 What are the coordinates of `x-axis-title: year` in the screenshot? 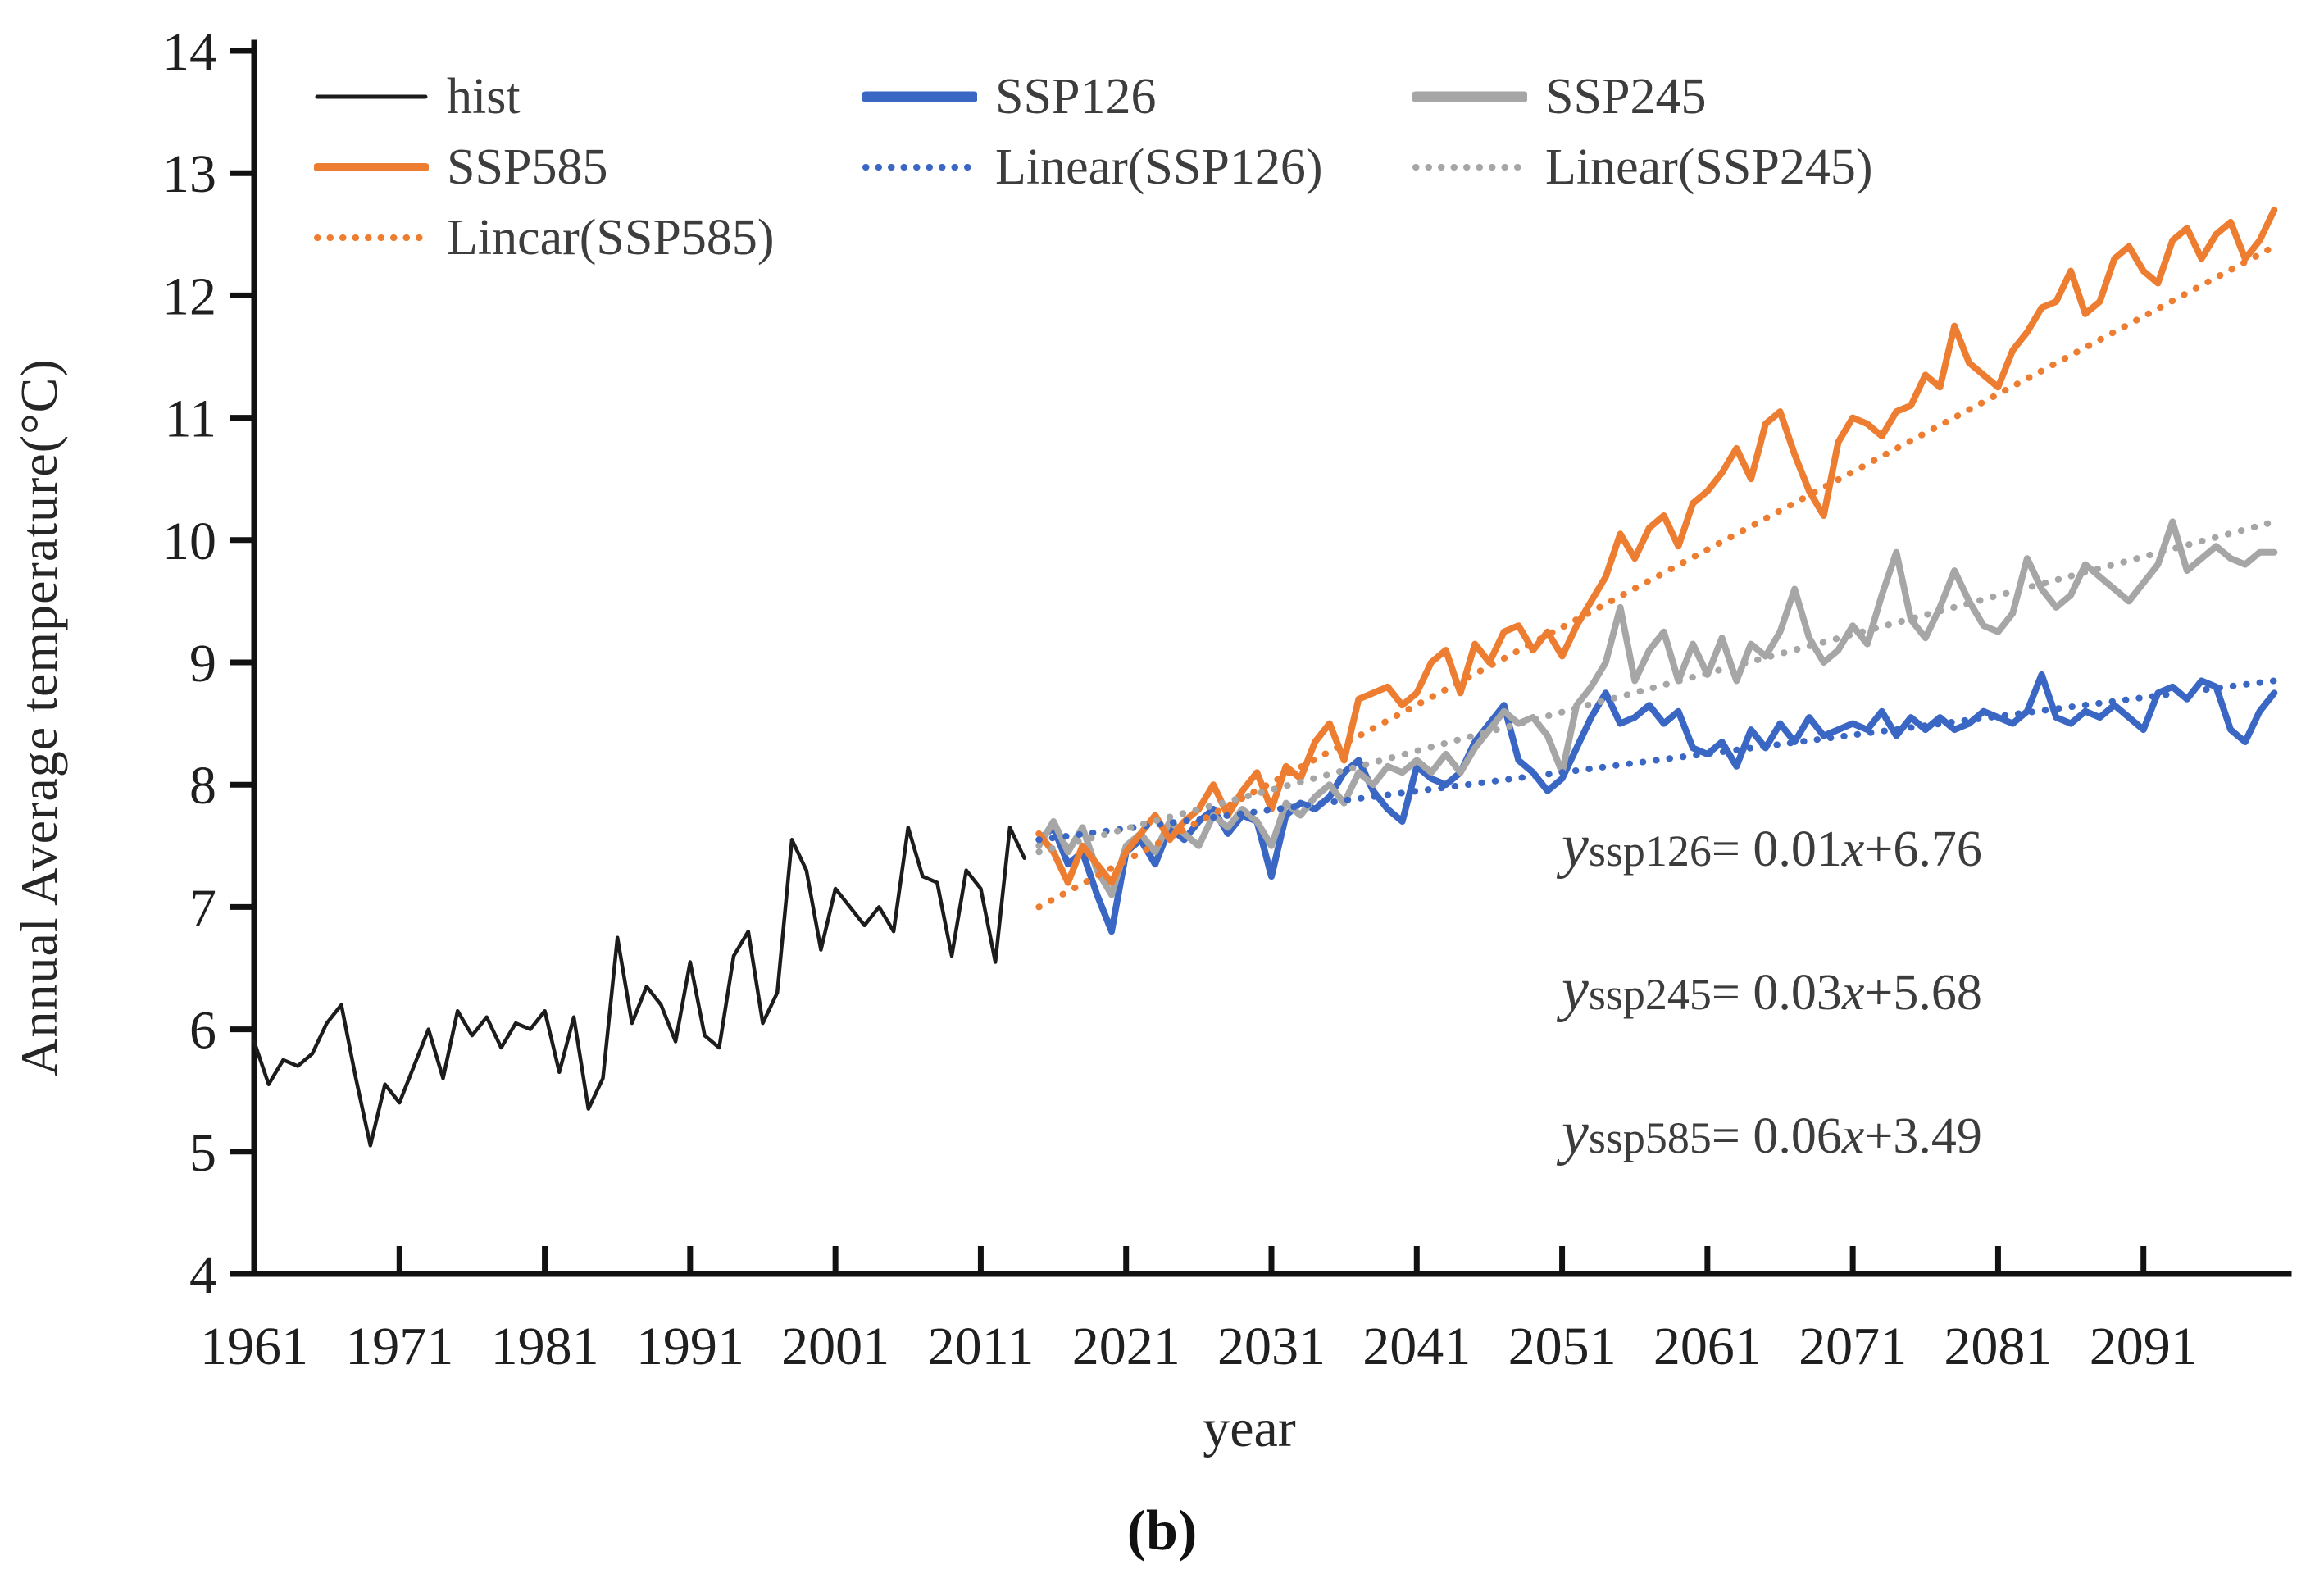 It's located at (1249, 1428).